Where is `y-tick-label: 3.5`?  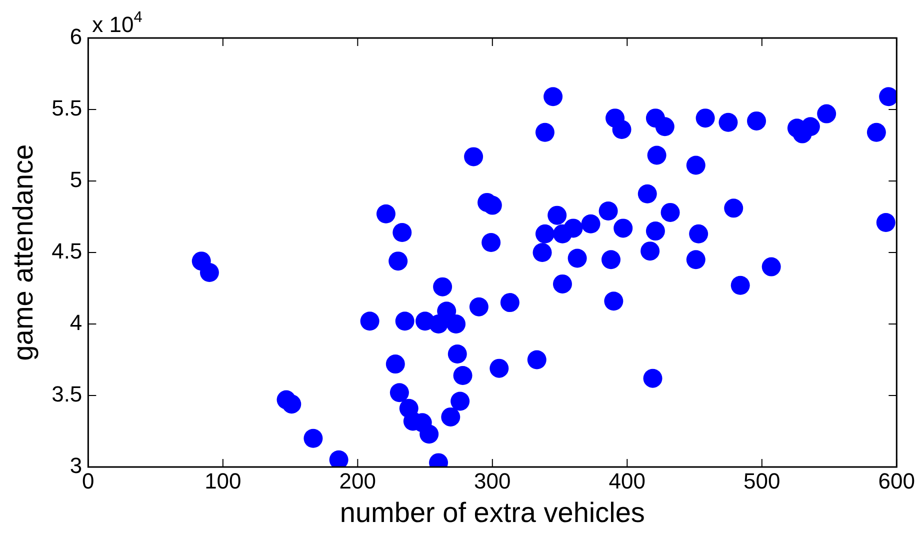 y-tick-label: 3.5 is located at coordinates (67, 394).